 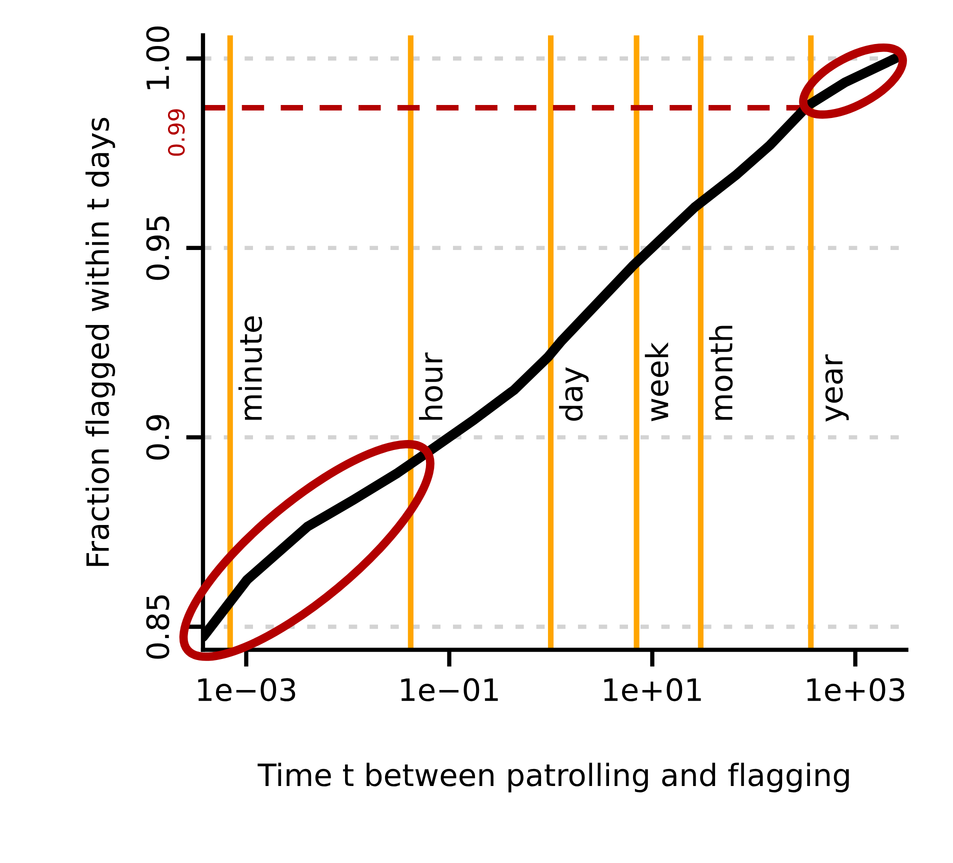 I want to click on x-tick-label: 1e−01, so click(x=449, y=690).